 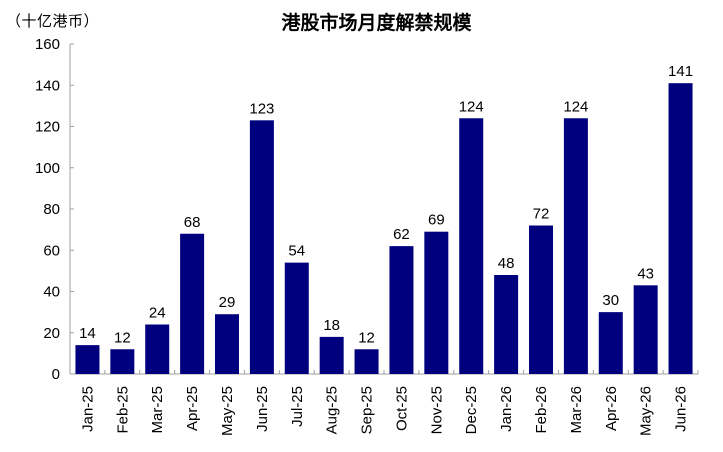 I want to click on bar-value-label: 54, so click(x=296, y=251).